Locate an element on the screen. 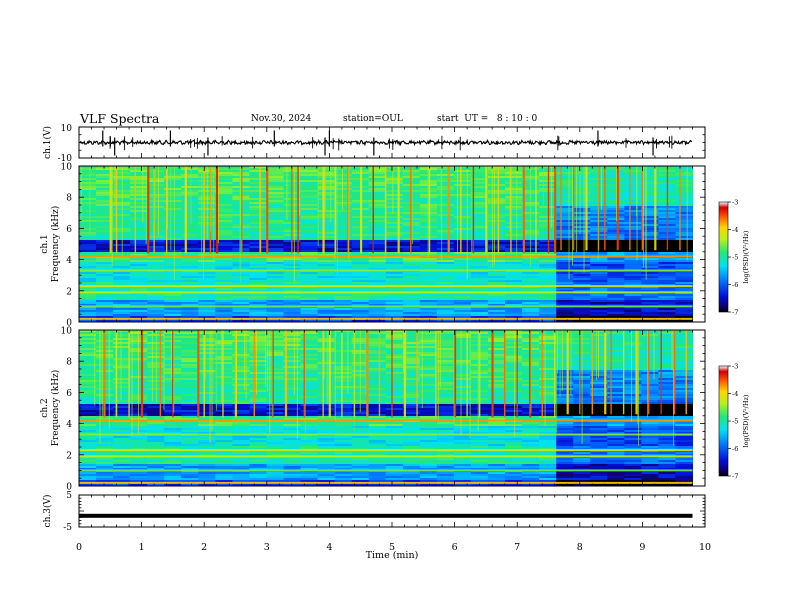  sferic-faint is located at coordinates (154, 195).